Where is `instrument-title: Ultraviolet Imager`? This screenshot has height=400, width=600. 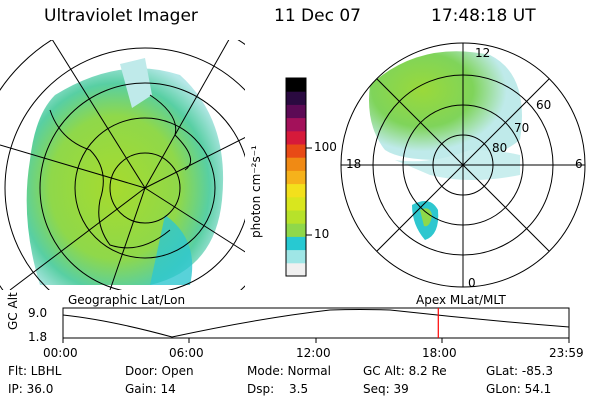
instrument-title: Ultraviolet Imager is located at coordinates (121, 16).